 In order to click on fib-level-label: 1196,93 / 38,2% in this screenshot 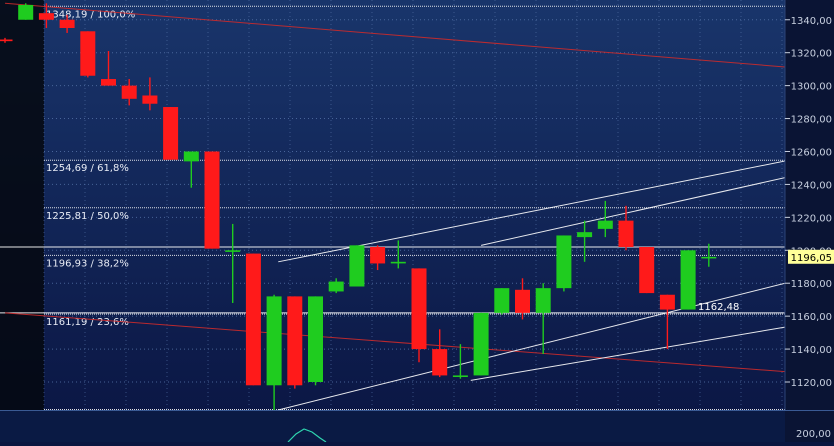, I will do `click(87, 263)`.